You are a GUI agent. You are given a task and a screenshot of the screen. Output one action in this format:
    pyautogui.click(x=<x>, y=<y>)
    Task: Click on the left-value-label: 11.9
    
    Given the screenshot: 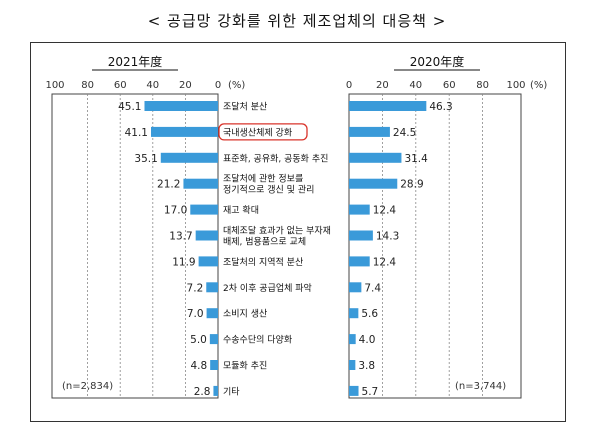 What is the action you would take?
    pyautogui.click(x=183, y=262)
    